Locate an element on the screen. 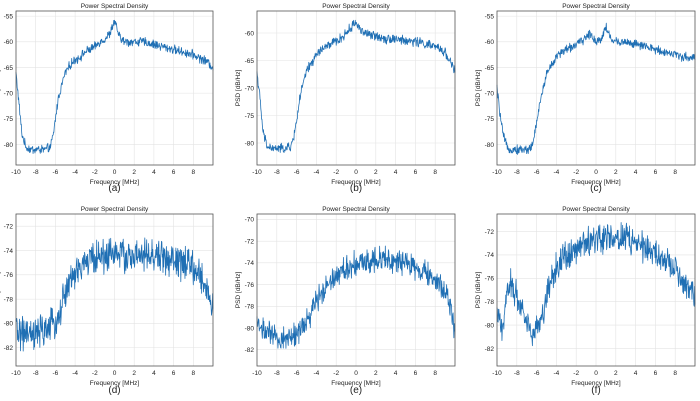 The height and width of the screenshot is (401, 700). panel-caption: (a) is located at coordinates (114, 188).